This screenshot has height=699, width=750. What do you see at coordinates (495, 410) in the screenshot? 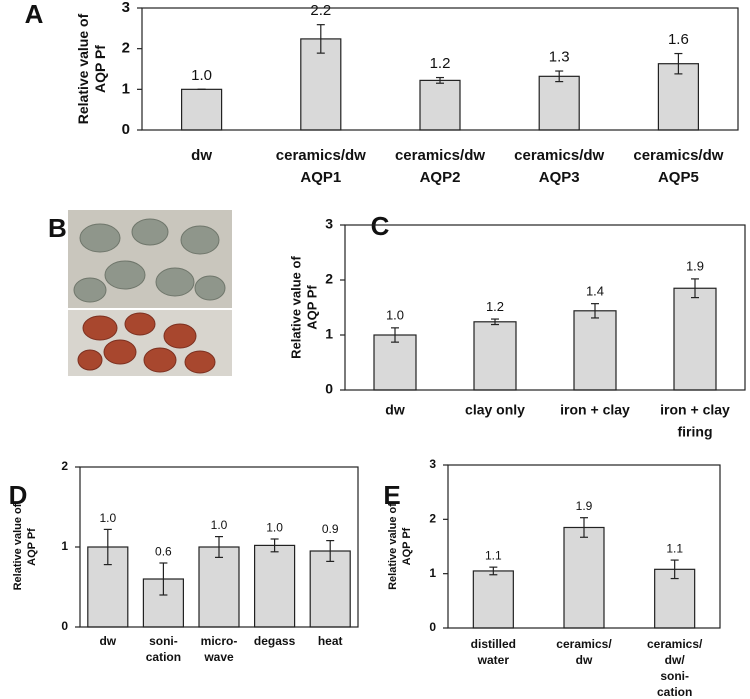
I see `x-tick-label: clay only` at bounding box center [495, 410].